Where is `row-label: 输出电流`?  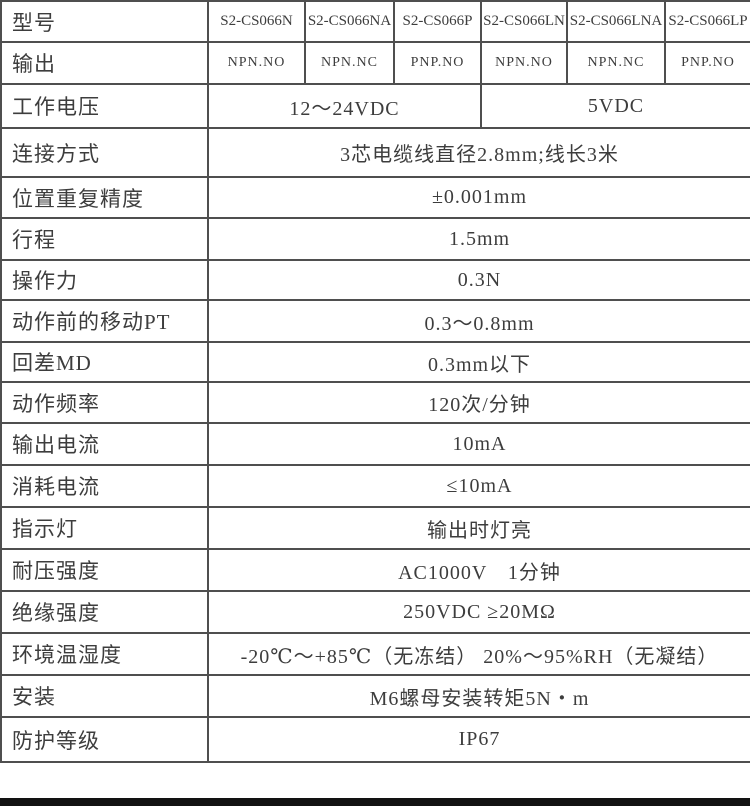
row-label: 输出电流 is located at coordinates (104, 444).